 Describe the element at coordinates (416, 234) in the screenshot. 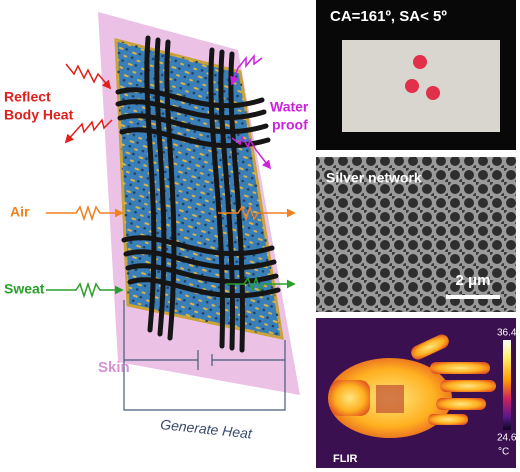

I see `sem-panel` at that location.